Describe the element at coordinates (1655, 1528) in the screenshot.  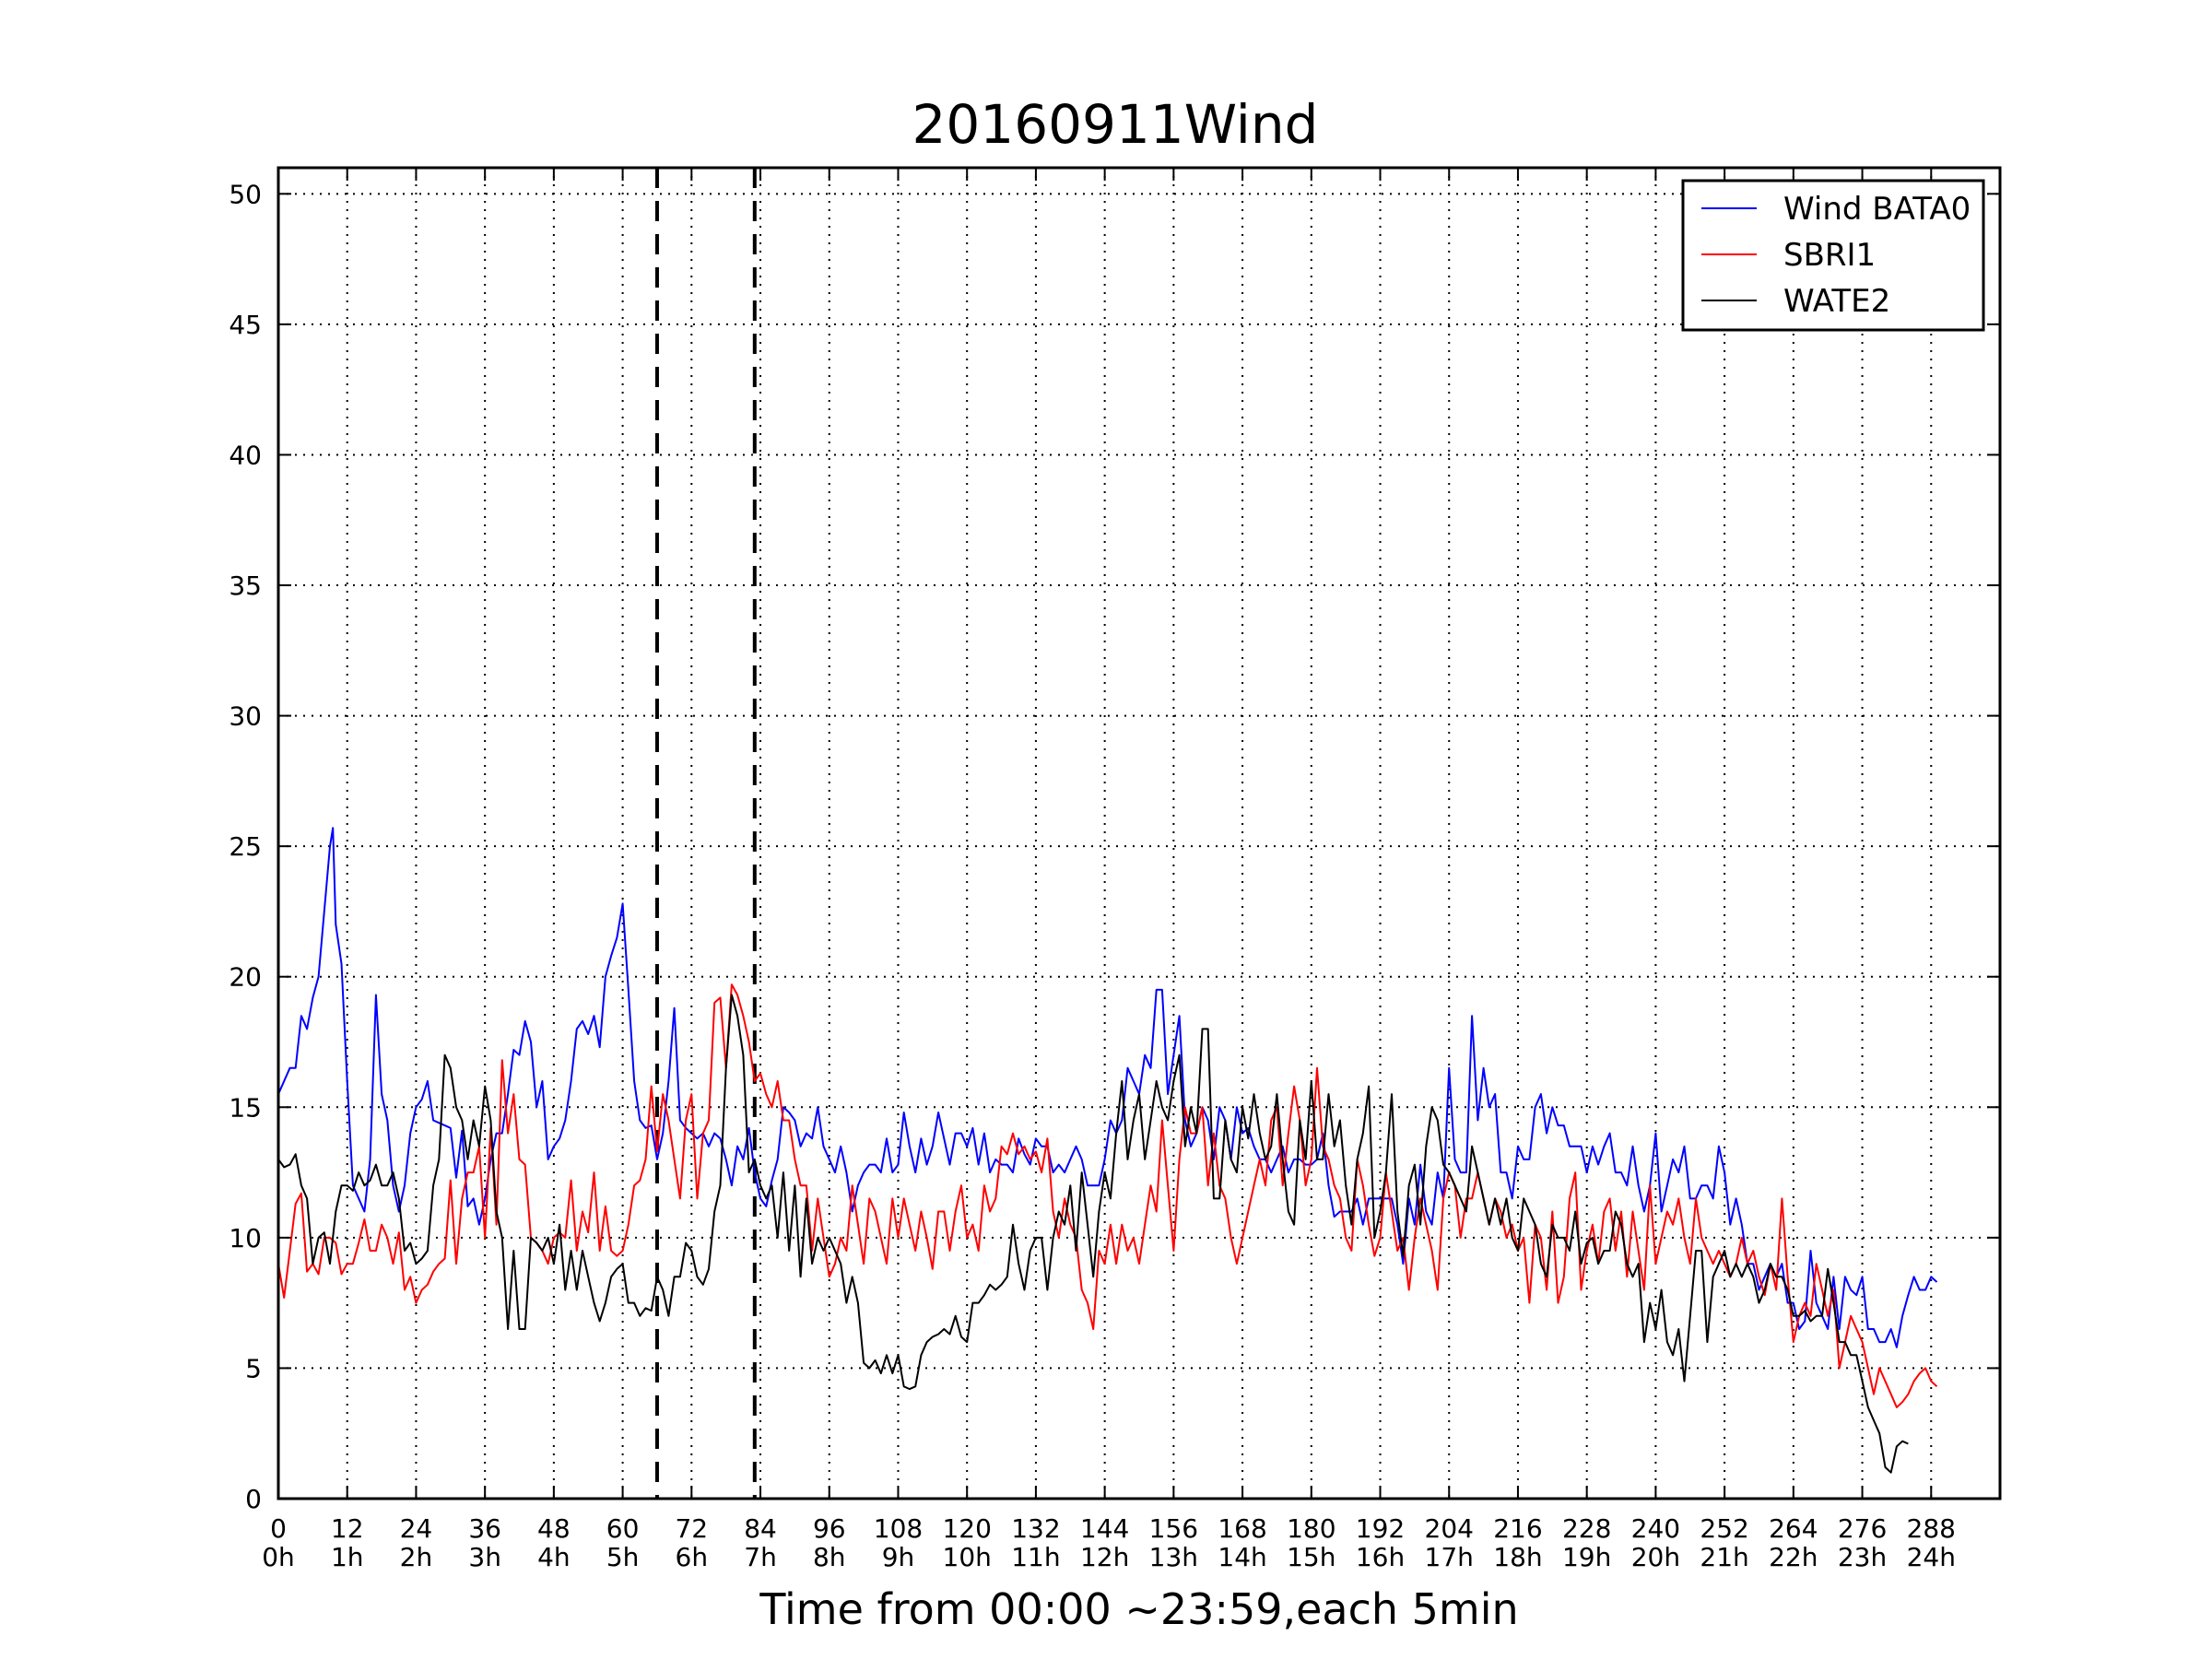
I see `x-tick-label-240: 240` at that location.